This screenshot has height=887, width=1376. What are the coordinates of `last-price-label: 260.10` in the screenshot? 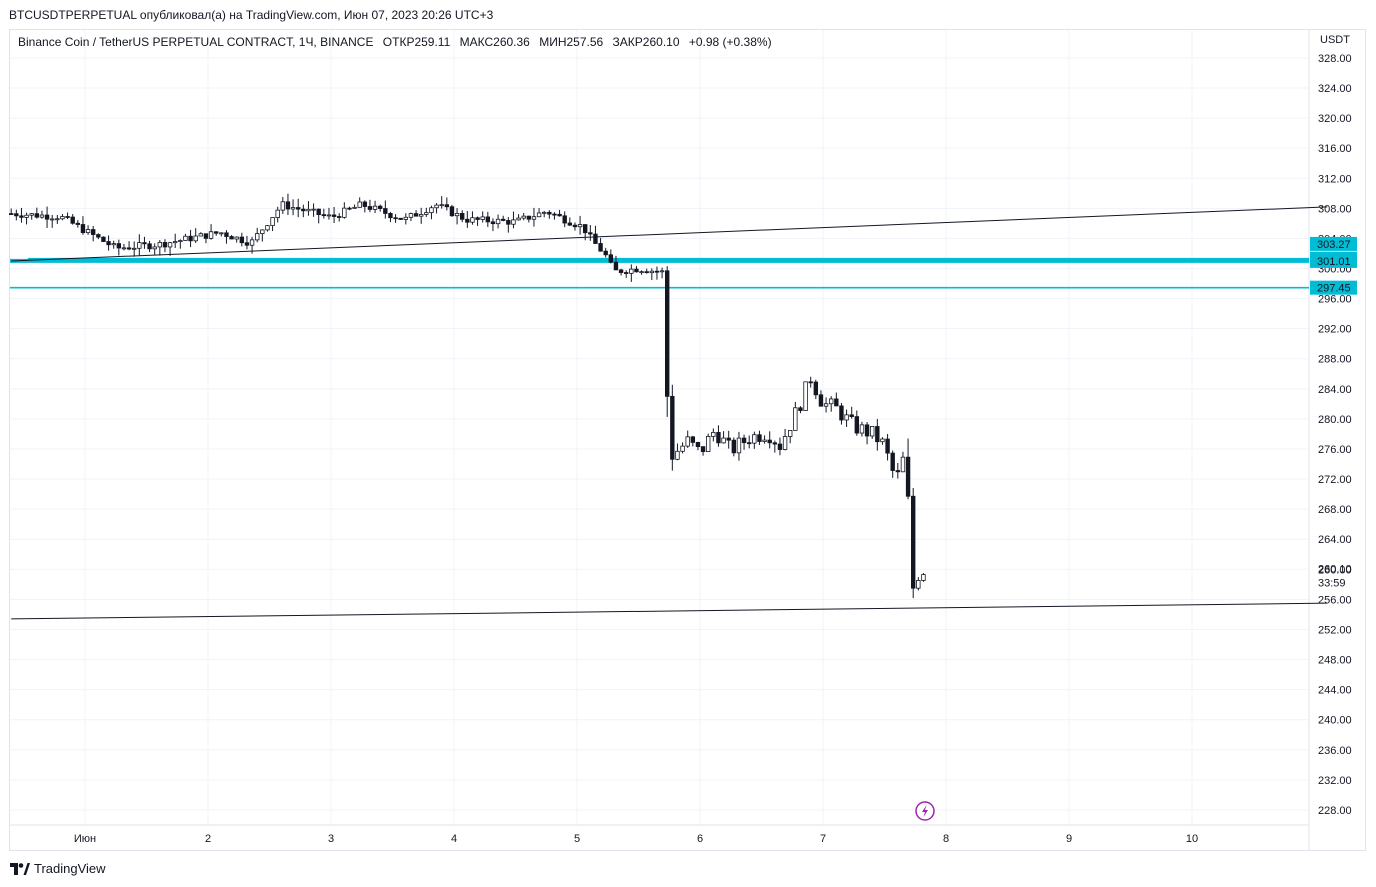 It's located at (1335, 570).